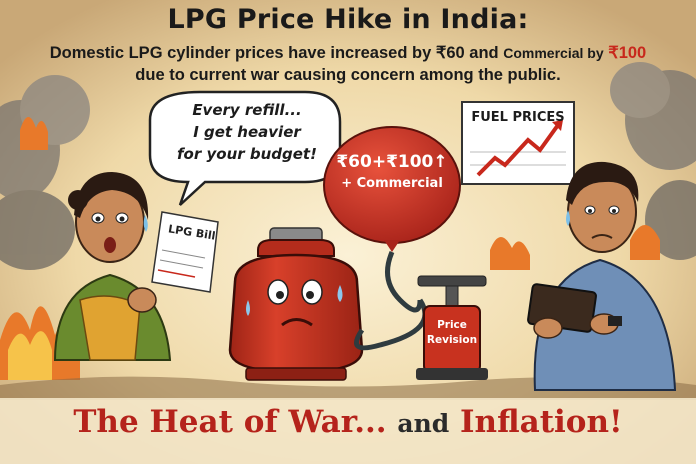  I want to click on pump-label-line-2: Revision, so click(452, 340).